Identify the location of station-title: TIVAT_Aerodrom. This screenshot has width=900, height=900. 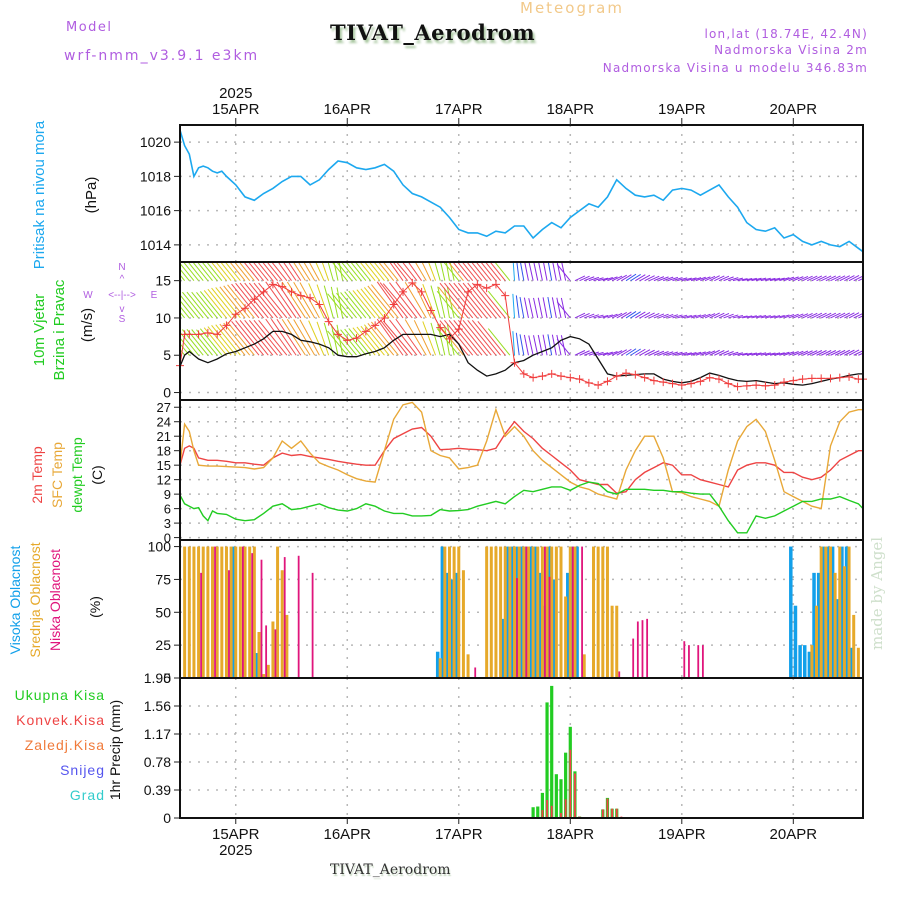
(433, 32).